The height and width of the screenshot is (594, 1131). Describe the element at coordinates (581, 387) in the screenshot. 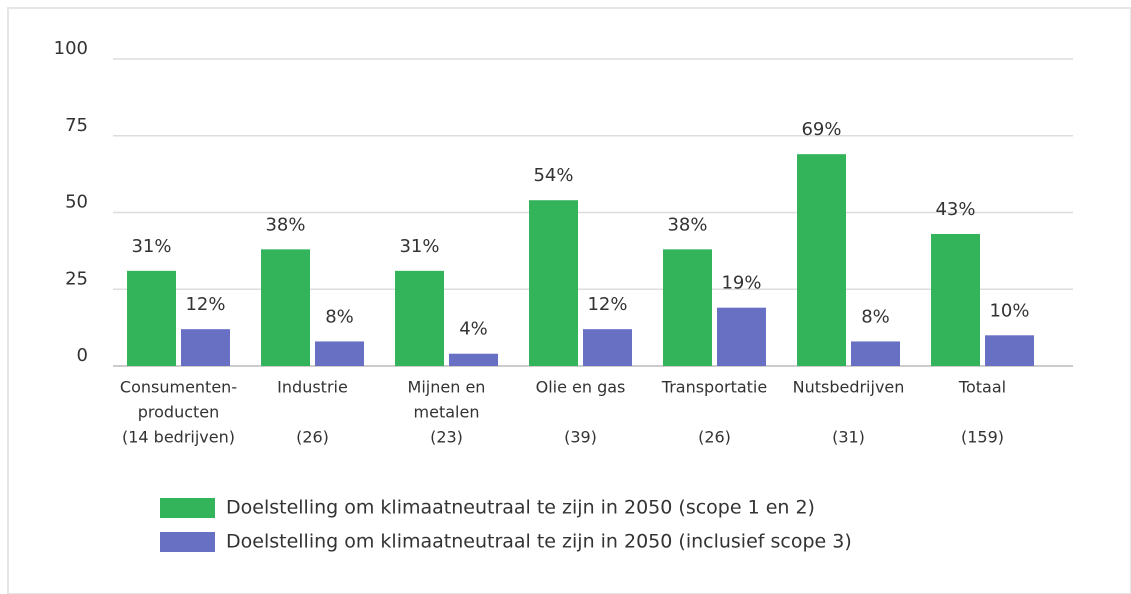

I see `x-tick-label: Olie en gas` at that location.